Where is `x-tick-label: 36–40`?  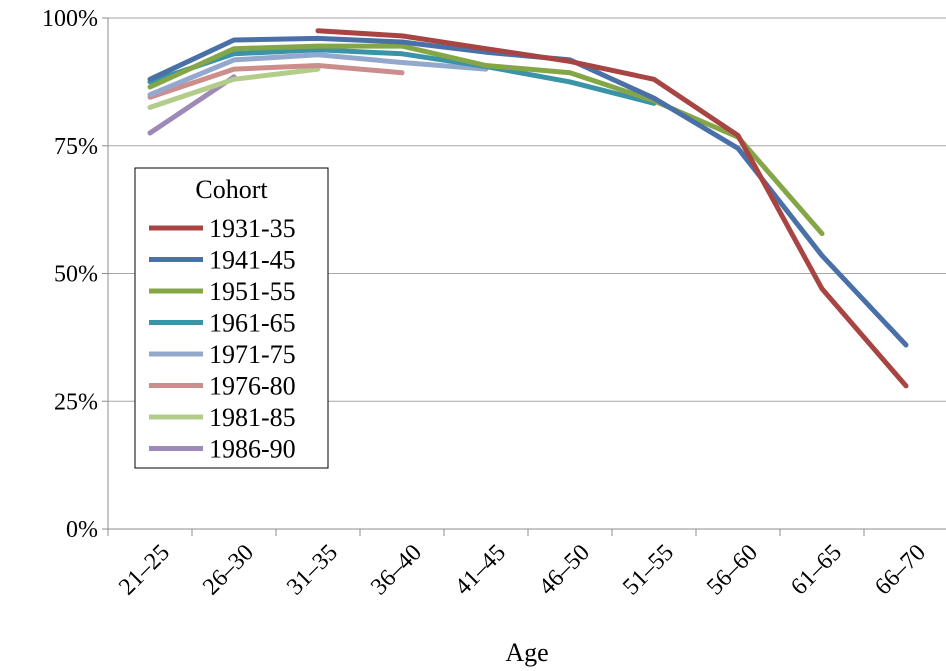 x-tick-label: 36–40 is located at coordinates (396, 570).